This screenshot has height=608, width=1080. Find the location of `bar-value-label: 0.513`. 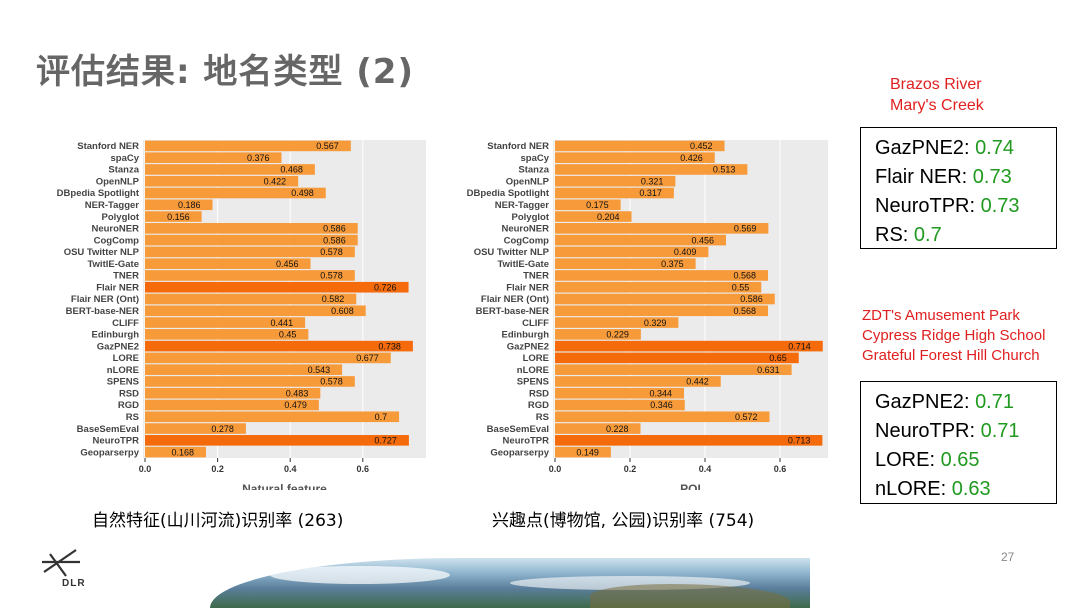

bar-value-label: 0.513 is located at coordinates (724, 170).